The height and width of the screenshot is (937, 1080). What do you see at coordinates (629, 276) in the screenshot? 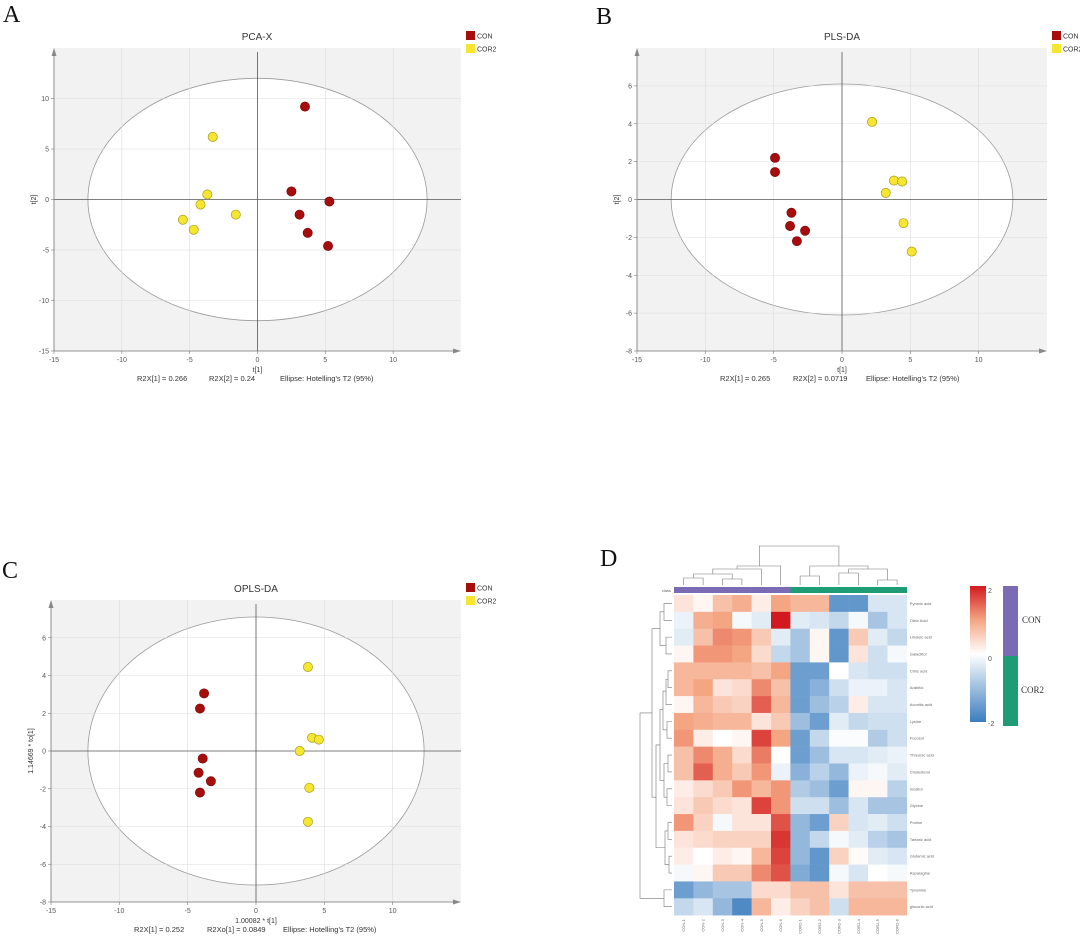
I see `y-tick-label: -4` at bounding box center [629, 276].